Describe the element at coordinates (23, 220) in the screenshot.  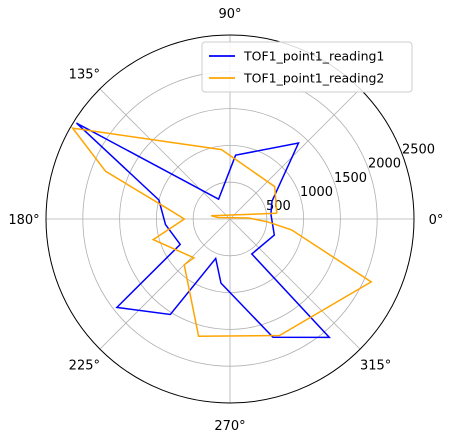
I see `angular-tick-label-4: 180°` at that location.